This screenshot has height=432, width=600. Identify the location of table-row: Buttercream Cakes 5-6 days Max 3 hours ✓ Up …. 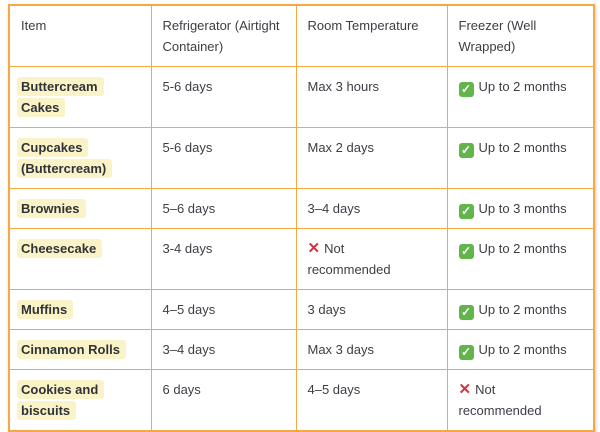
(301, 97).